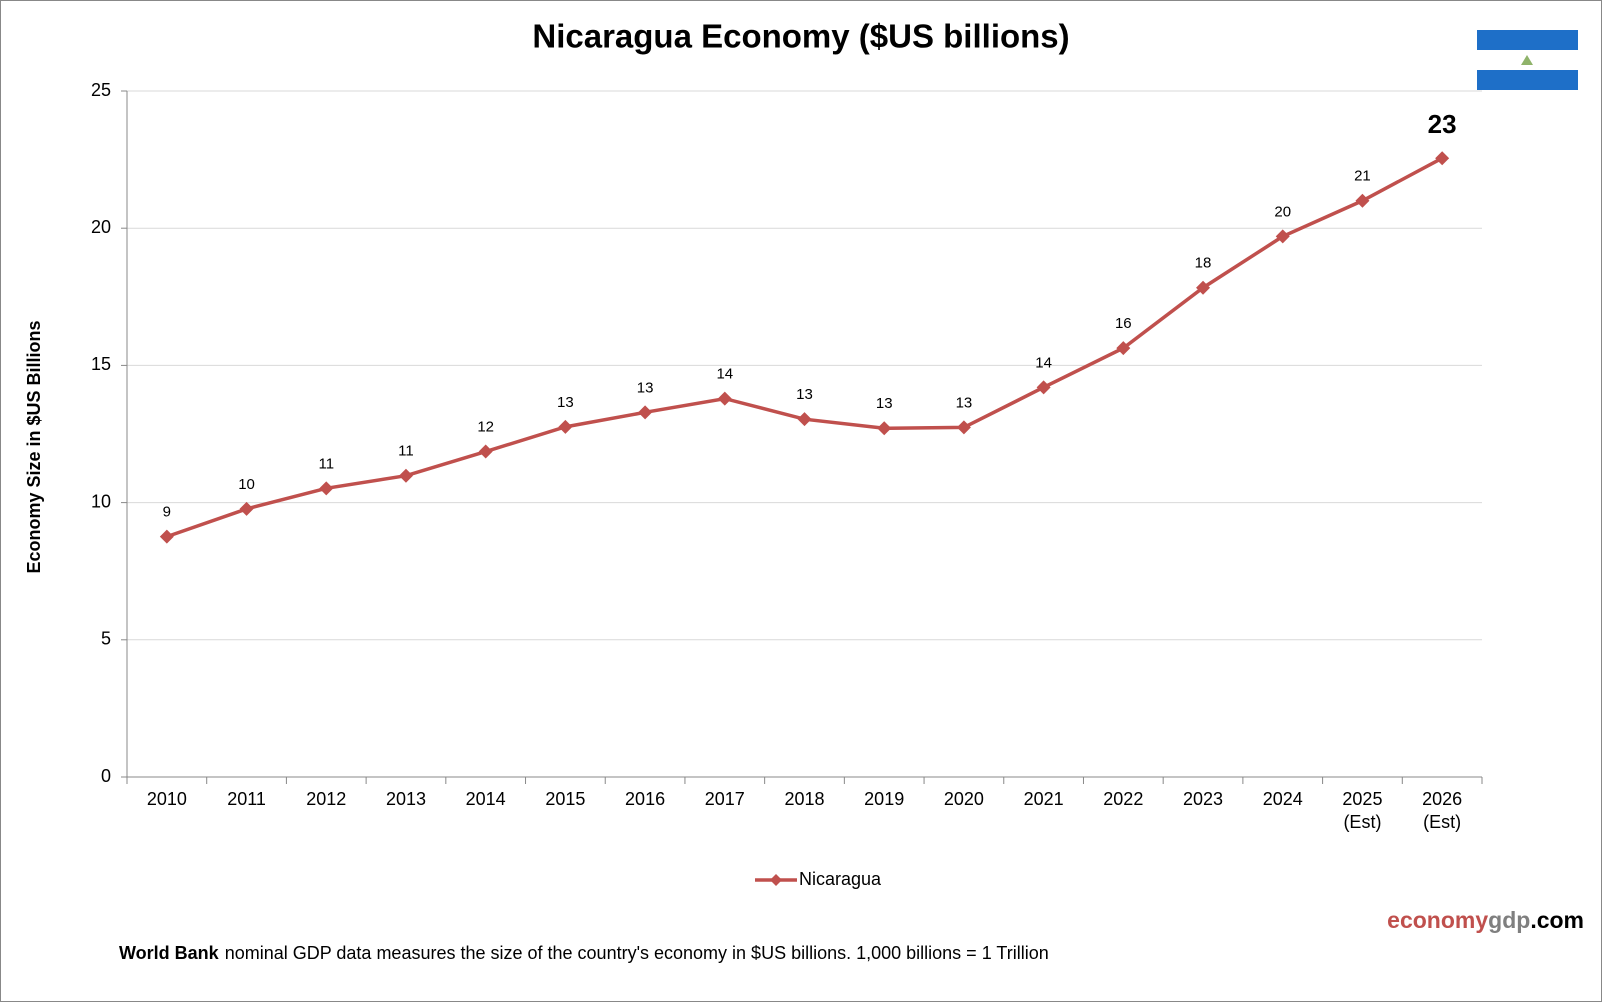  What do you see at coordinates (776, 880) in the screenshot?
I see `legend-marker` at bounding box center [776, 880].